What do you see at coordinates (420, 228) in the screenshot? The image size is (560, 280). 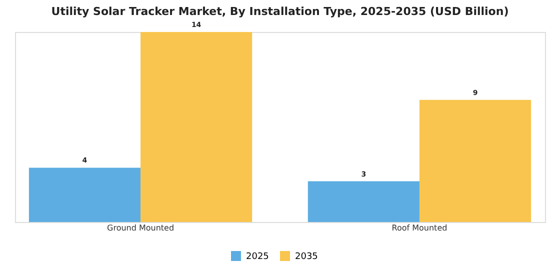 I see `x-tick-label: Roof Mounted` at bounding box center [420, 228].